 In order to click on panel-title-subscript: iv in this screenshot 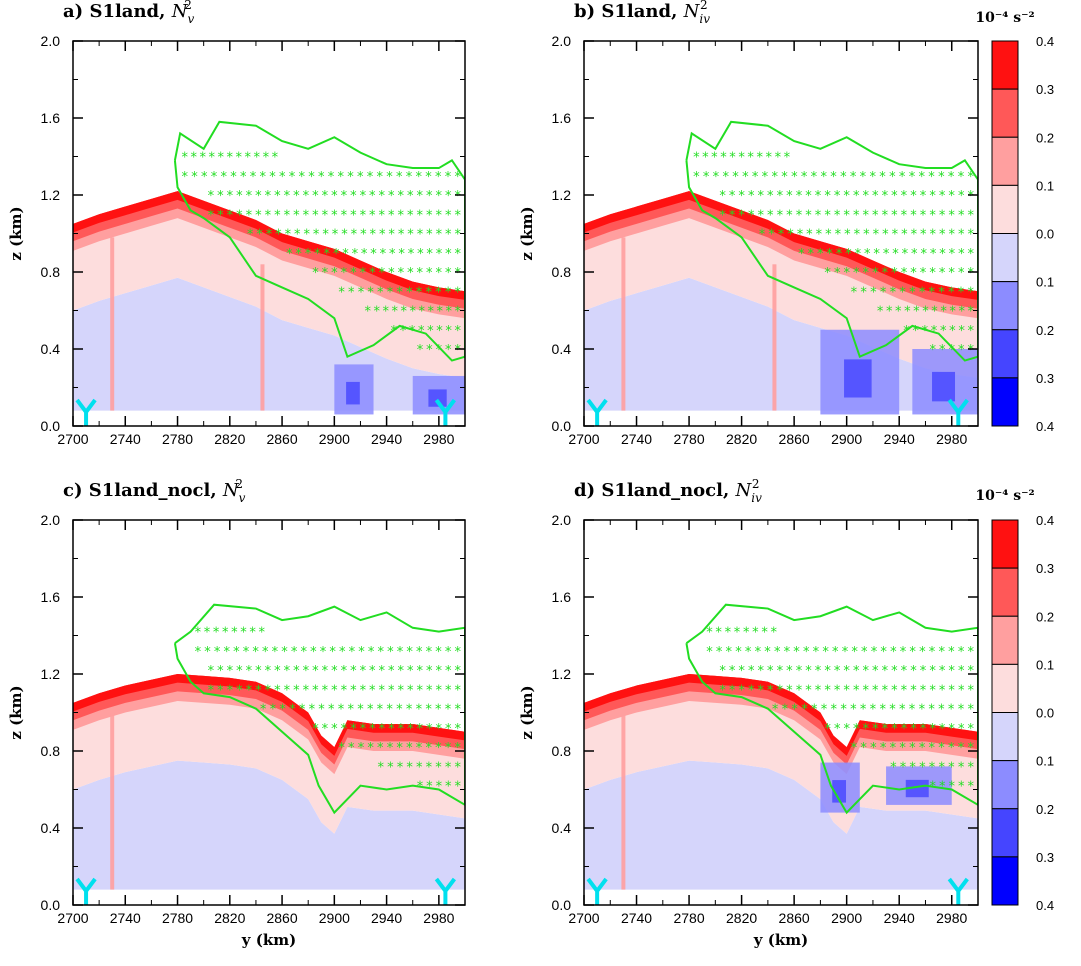, I will do `click(756, 498)`.